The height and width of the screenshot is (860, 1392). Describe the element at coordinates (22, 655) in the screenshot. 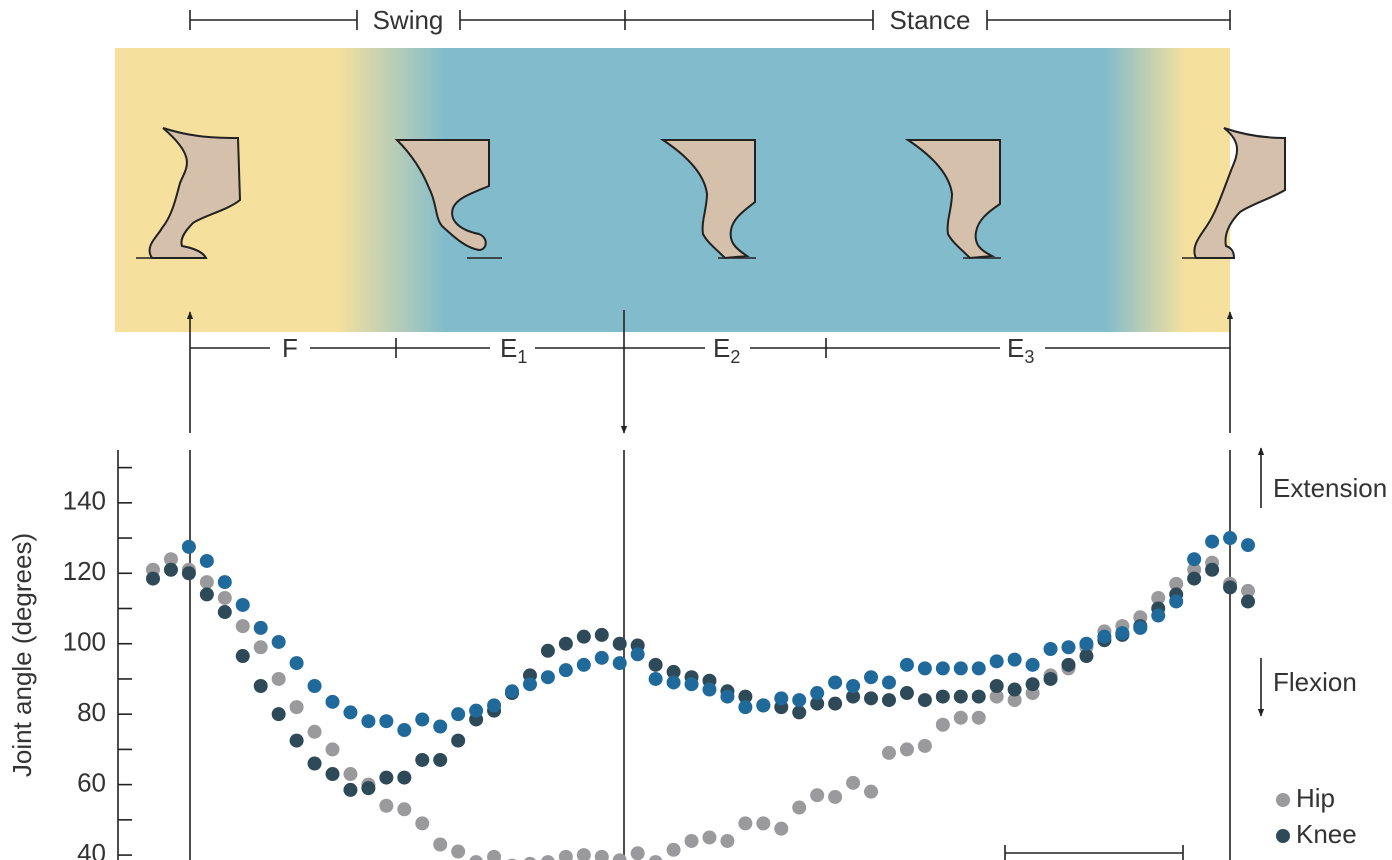

I see `y-axis-title: Joint angle (degrees)` at that location.